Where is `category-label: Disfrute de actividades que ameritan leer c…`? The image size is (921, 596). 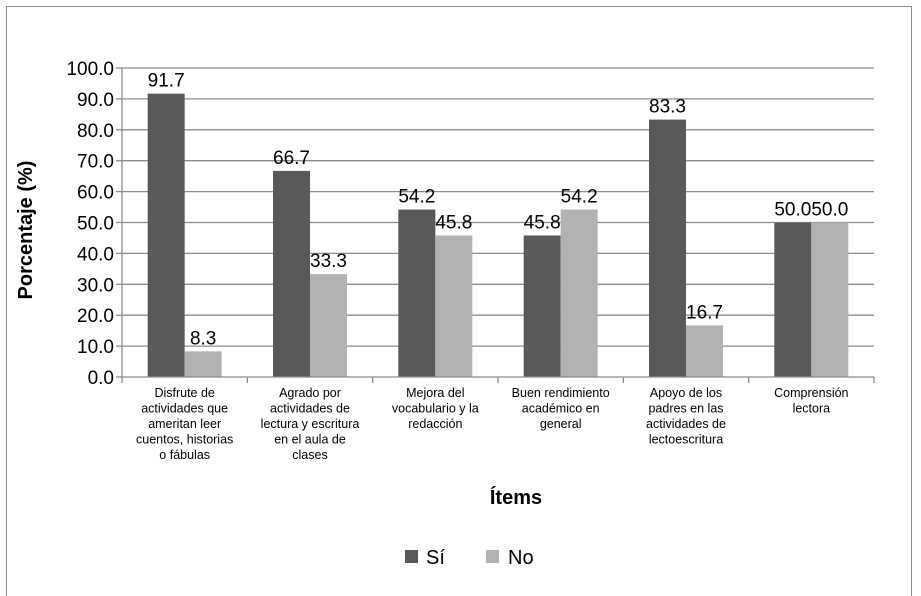
category-label: Disfrute de actividades que ameritan leer c… is located at coordinates (184, 424).